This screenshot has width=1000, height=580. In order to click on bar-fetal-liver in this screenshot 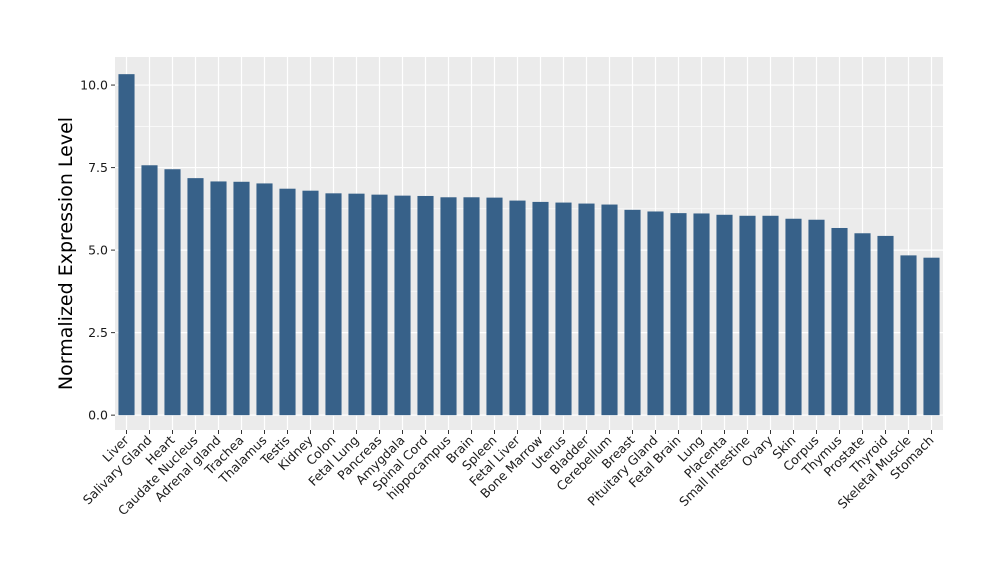, I will do `click(517, 308)`.